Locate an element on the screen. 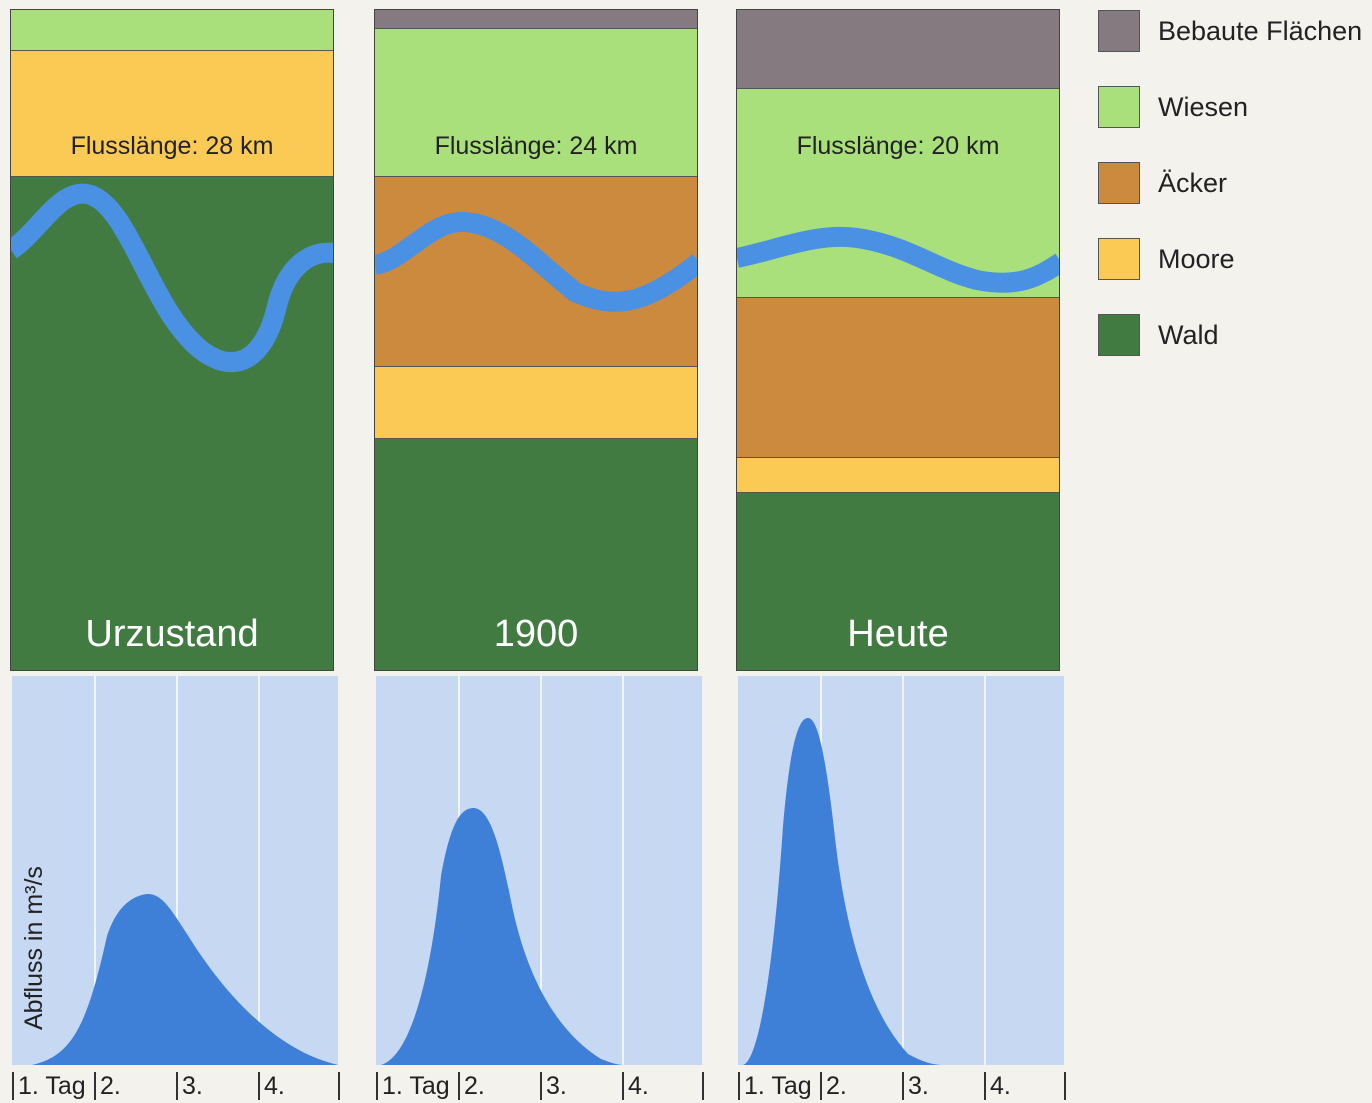 The width and height of the screenshot is (1372, 1103). y-axis-label: Abfluss in m³/s is located at coordinates (34, 948).